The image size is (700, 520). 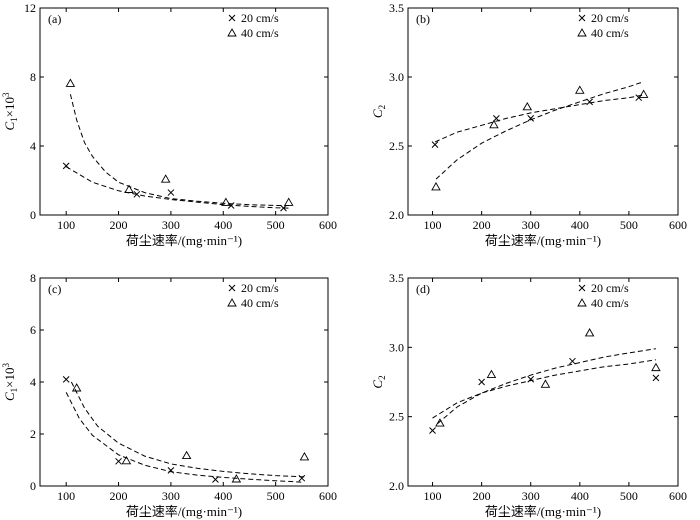 I want to click on panel-label: (c), so click(x=54, y=289).